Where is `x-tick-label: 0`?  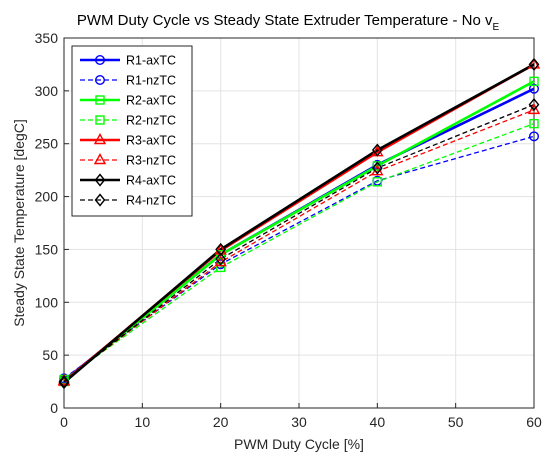
x-tick-label: 0 is located at coordinates (64, 422).